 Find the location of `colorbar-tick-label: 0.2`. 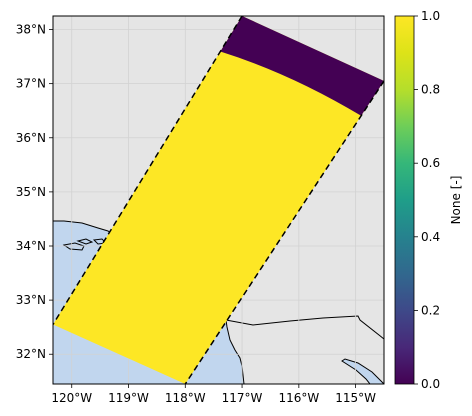

colorbar-tick-label: 0.2 is located at coordinates (430, 310).